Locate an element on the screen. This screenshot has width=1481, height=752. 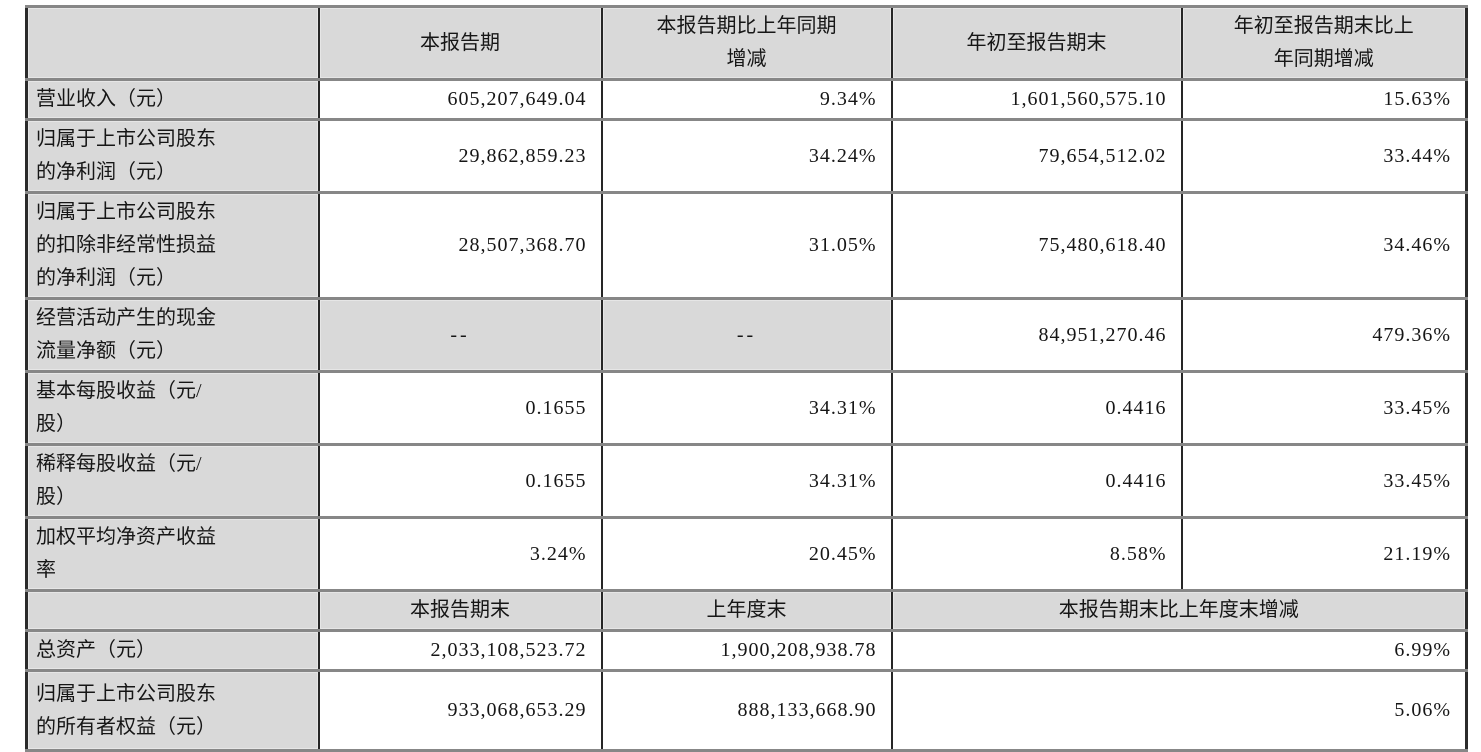
row-label-cell: 稀释每股收益（元/ 股） is located at coordinates (172, 481).